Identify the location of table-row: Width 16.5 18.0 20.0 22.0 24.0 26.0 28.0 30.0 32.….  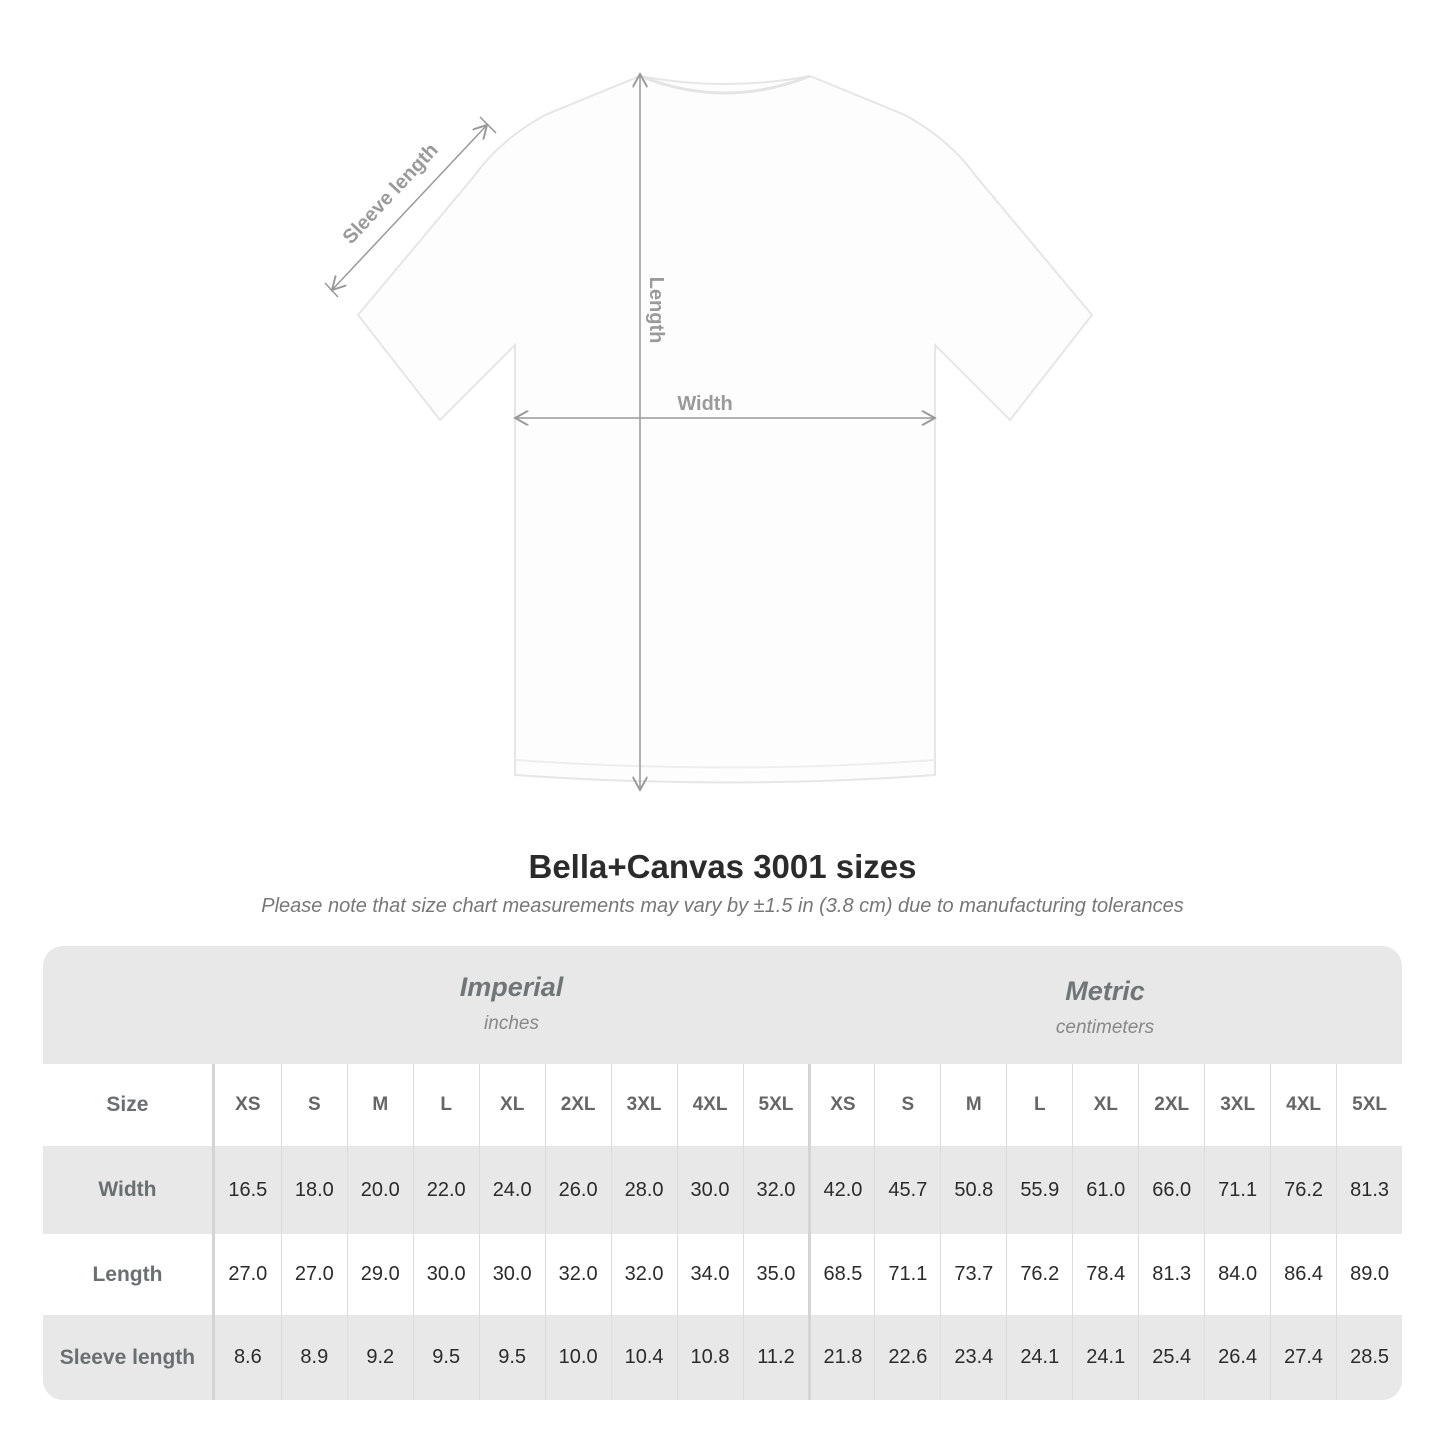
(722, 1190).